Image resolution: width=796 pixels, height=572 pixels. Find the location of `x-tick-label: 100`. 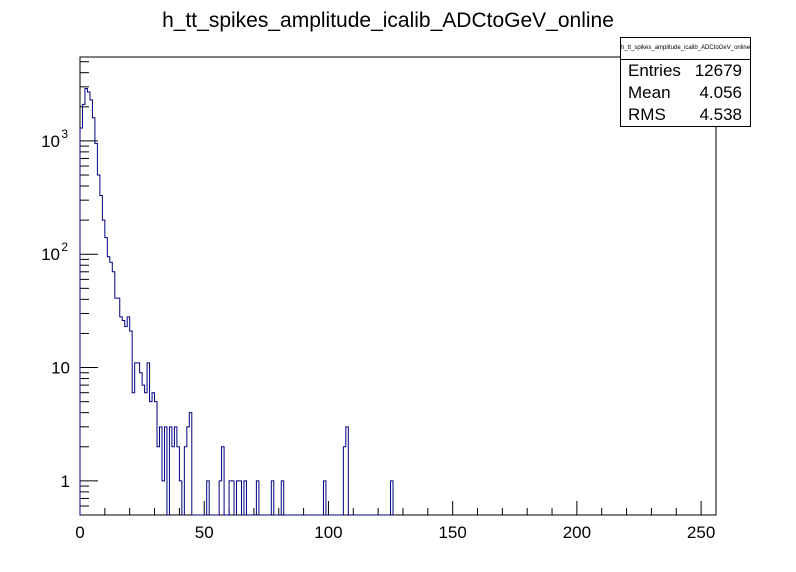

x-tick-label: 100 is located at coordinates (328, 532).